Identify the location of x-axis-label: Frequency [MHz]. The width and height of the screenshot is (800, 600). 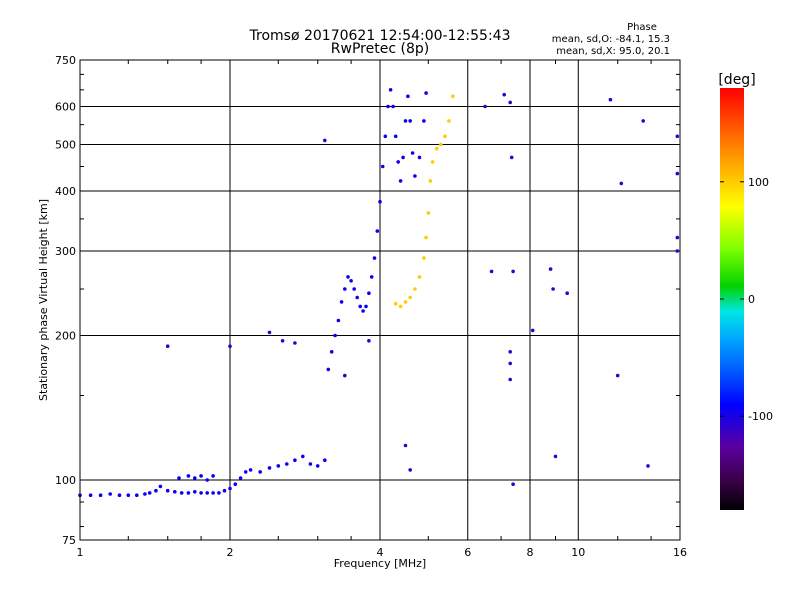
(380, 563).